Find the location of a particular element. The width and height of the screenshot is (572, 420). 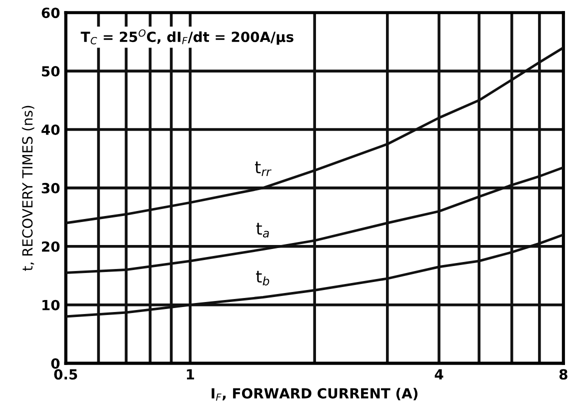

y-tick-label: 10 is located at coordinates (51, 305).